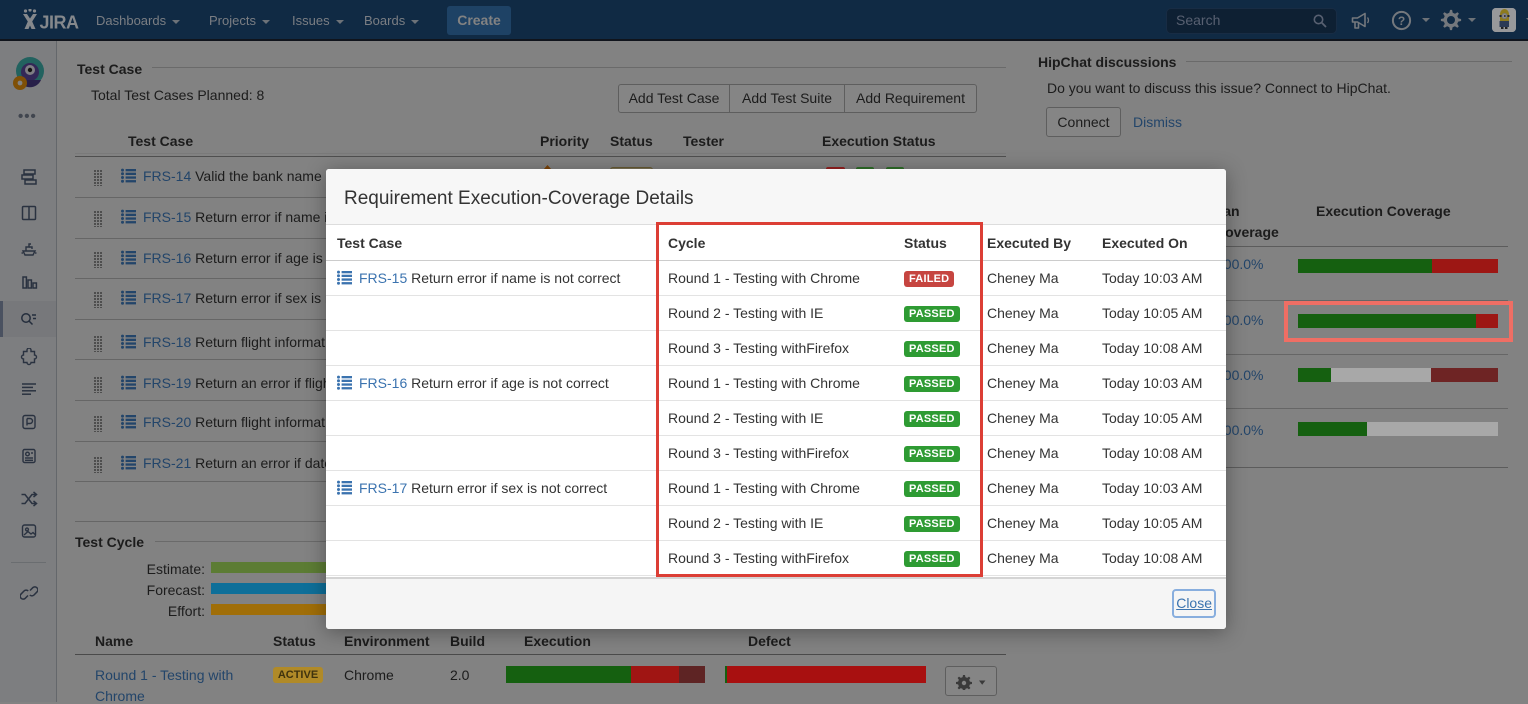 The height and width of the screenshot is (704, 1528). Describe the element at coordinates (60, 23) in the screenshot. I see `svg-text: JIRA` at that location.